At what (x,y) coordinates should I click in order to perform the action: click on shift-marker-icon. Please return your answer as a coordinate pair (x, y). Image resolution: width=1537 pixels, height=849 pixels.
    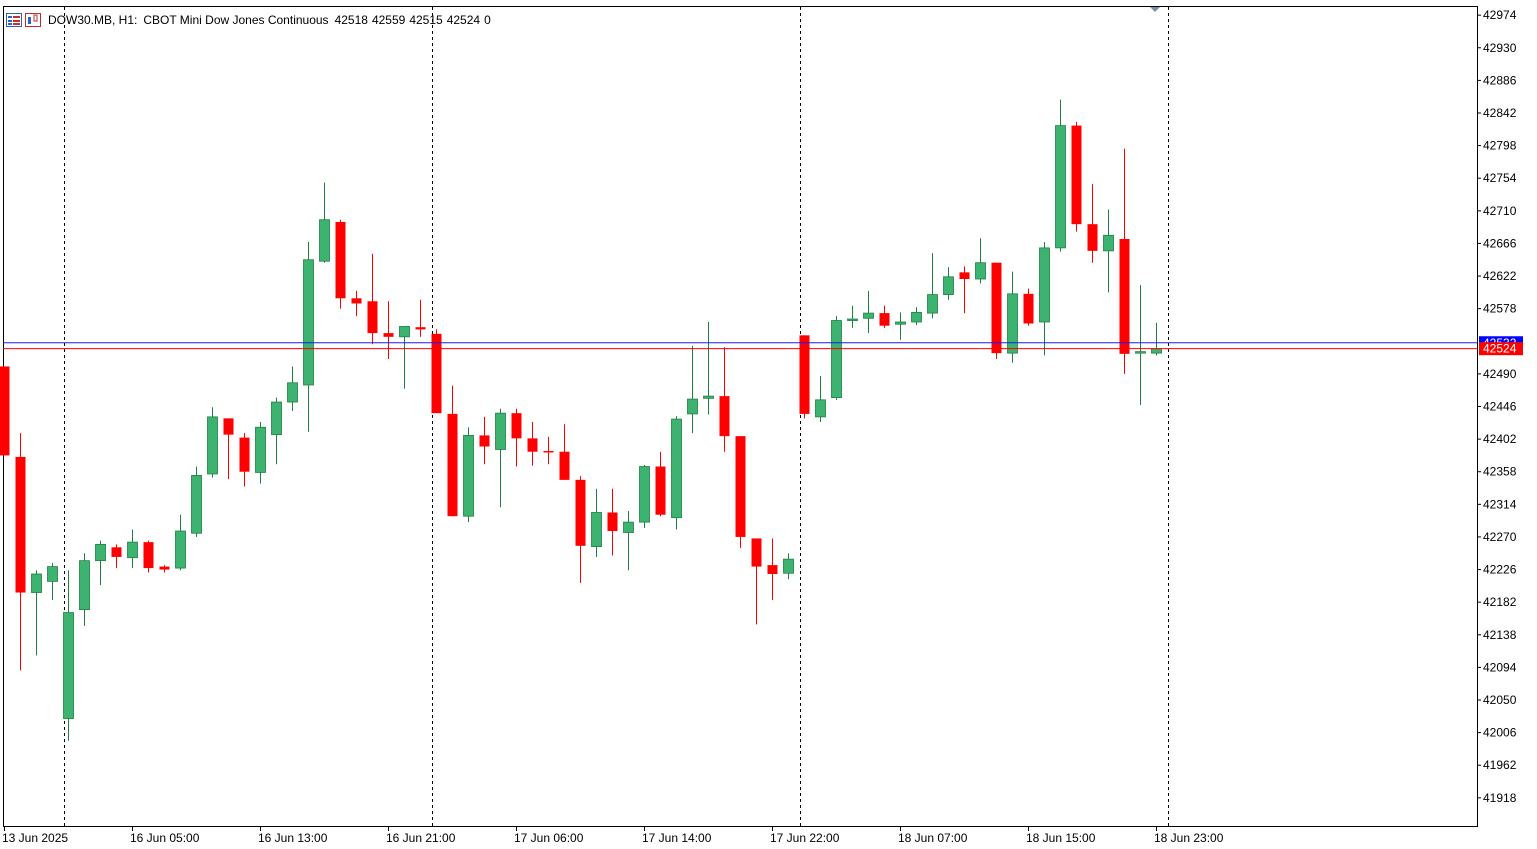
    Looking at the image, I should click on (1155, 9).